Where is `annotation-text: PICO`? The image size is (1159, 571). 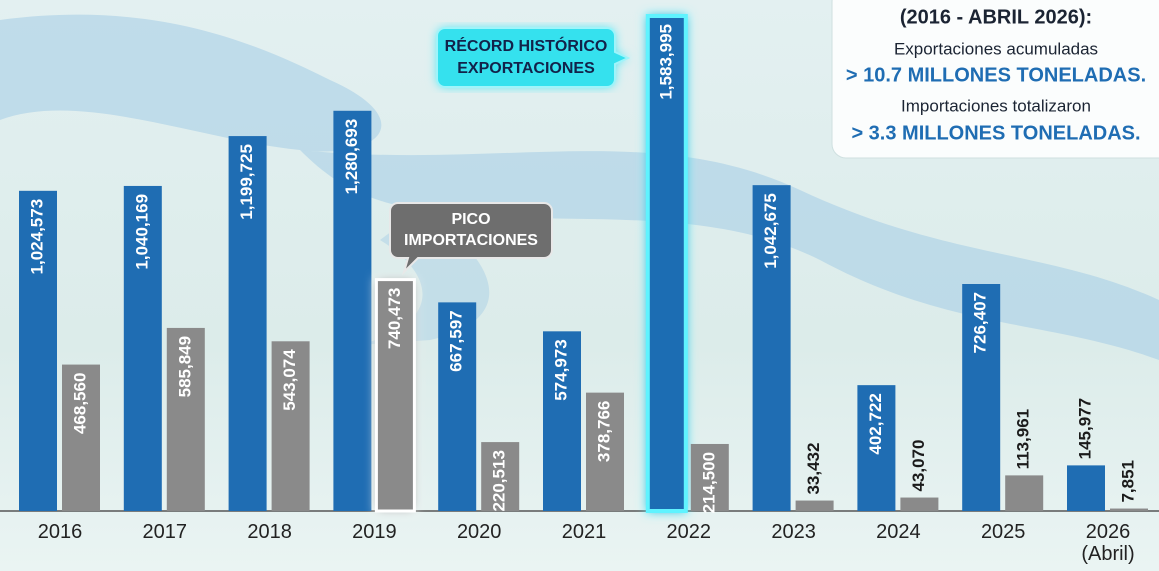
annotation-text: PICO is located at coordinates (470, 219).